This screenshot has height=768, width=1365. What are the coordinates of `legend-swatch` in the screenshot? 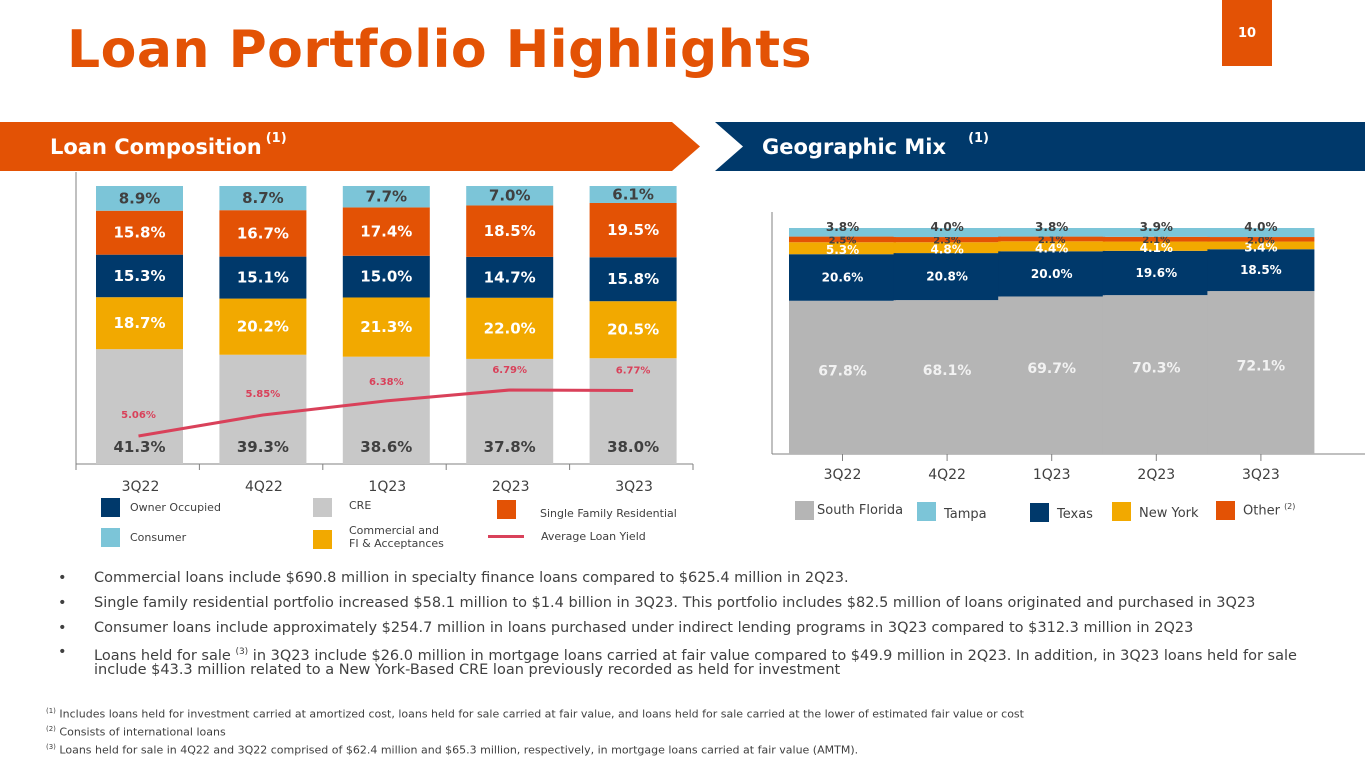 It's located at (110, 537).